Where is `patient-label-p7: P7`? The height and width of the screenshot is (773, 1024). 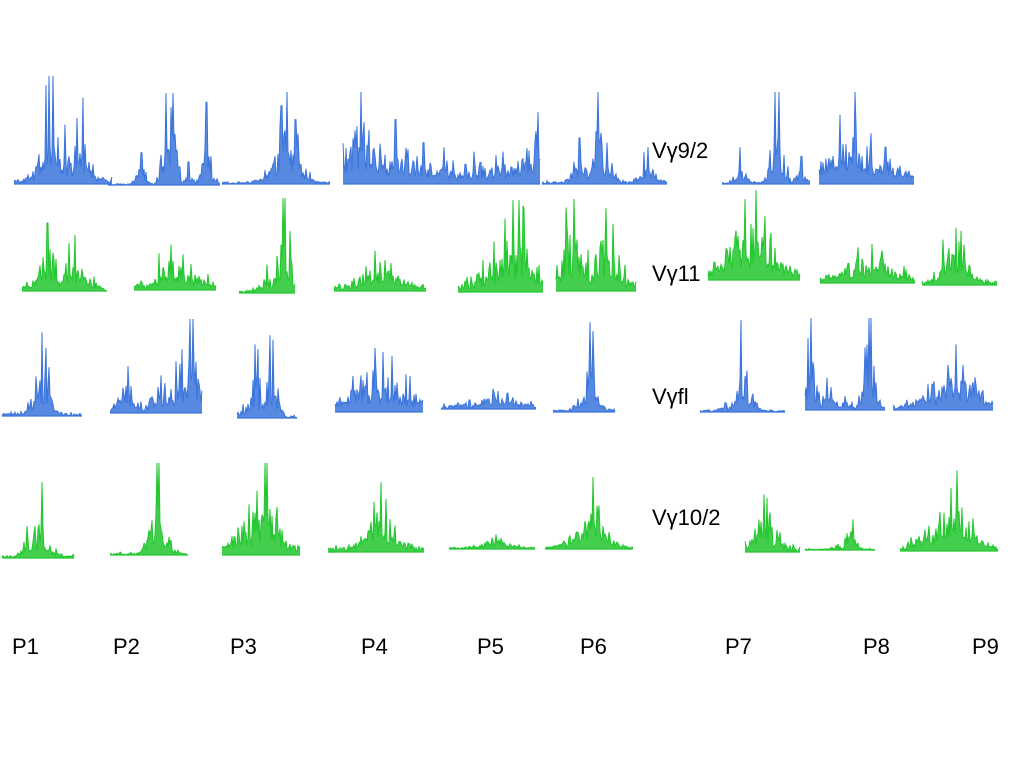
patient-label-p7: P7 is located at coordinates (738, 646).